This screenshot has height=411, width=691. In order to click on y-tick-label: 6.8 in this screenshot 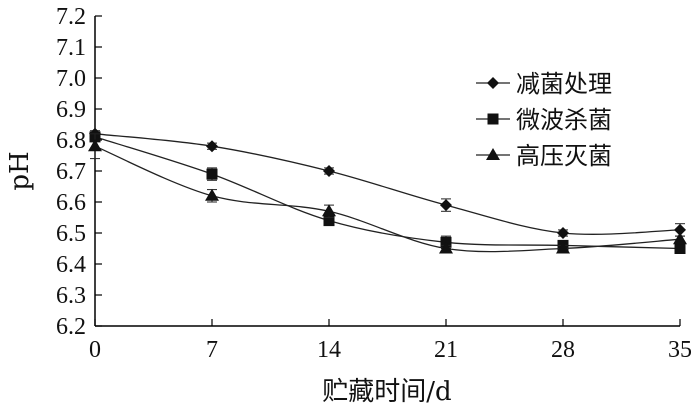, I will do `click(71, 141)`.